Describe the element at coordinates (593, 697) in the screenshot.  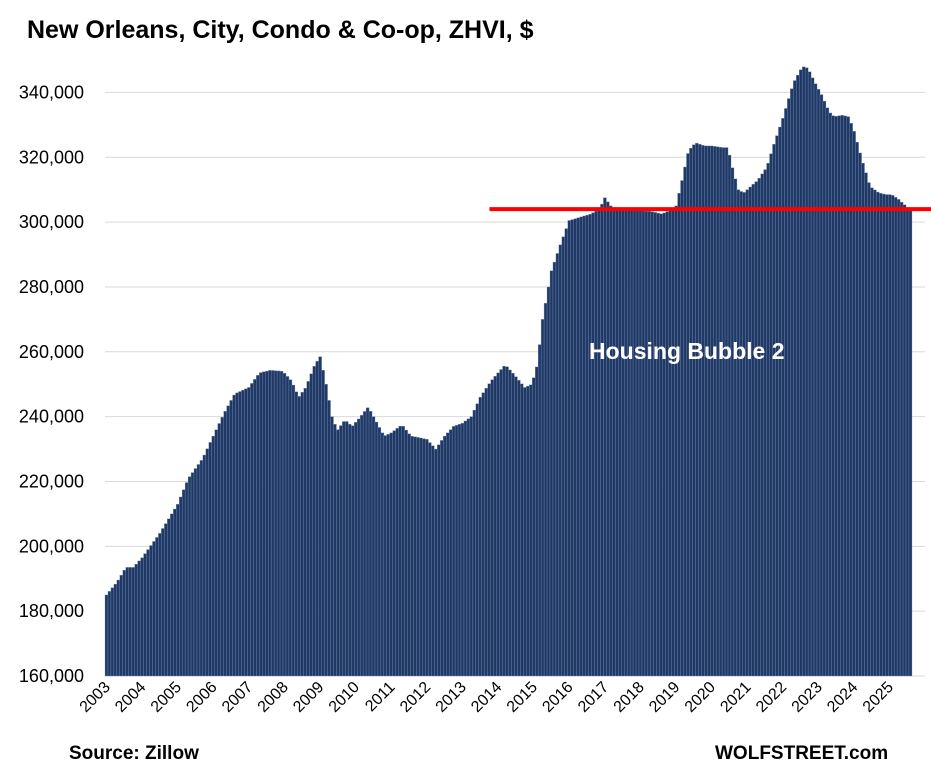
I see `x-tick-label: 2017` at that location.